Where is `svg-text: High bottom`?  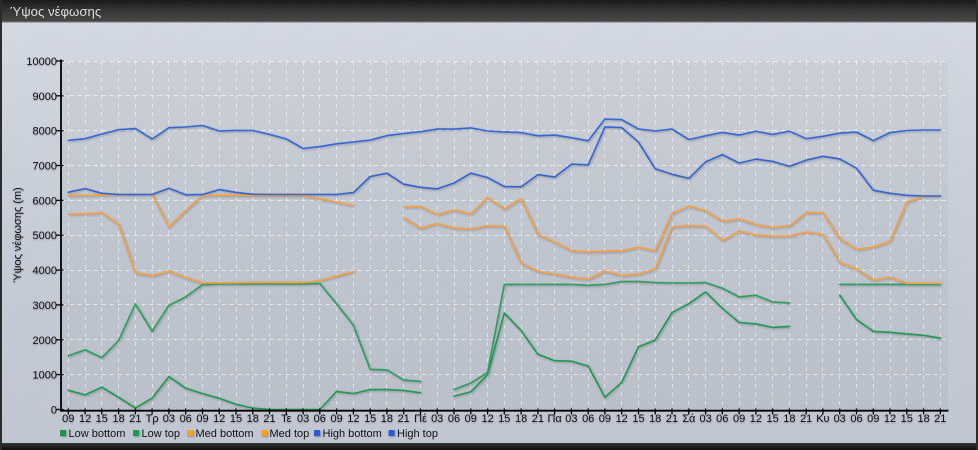
svg-text: High bottom is located at coordinates (352, 434).